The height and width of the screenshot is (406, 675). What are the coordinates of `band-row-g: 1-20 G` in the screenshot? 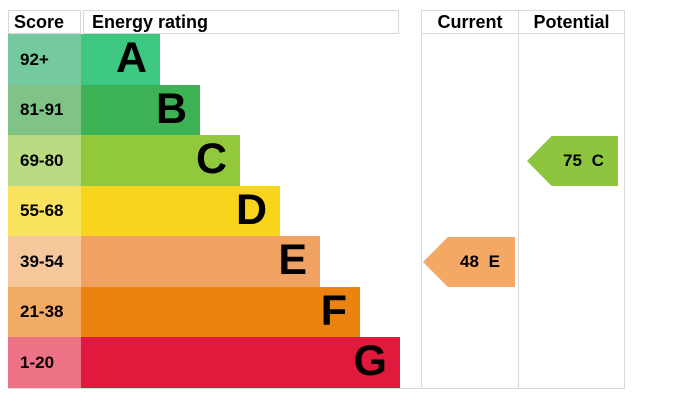 It's located at (204, 362).